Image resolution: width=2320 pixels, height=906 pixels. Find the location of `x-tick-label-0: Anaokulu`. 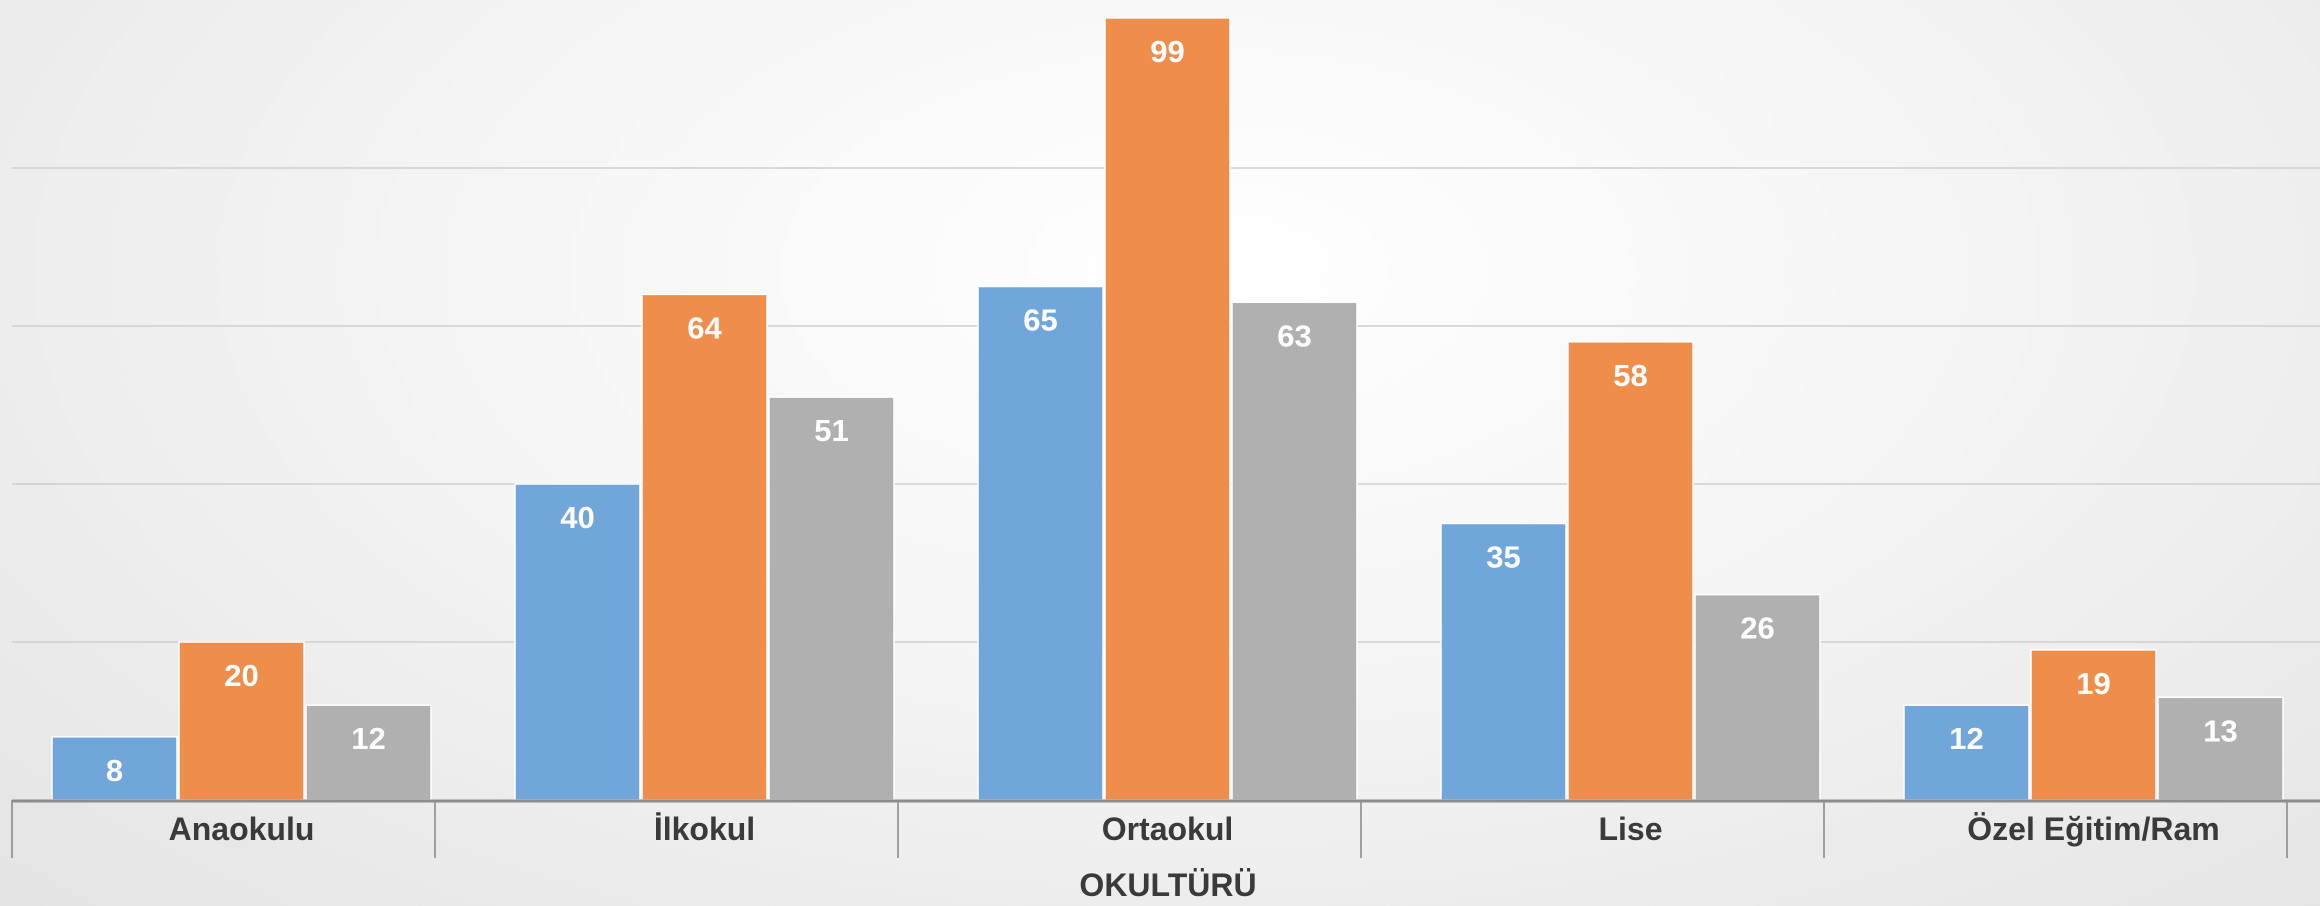

x-tick-label-0: Anaokulu is located at coordinates (242, 829).